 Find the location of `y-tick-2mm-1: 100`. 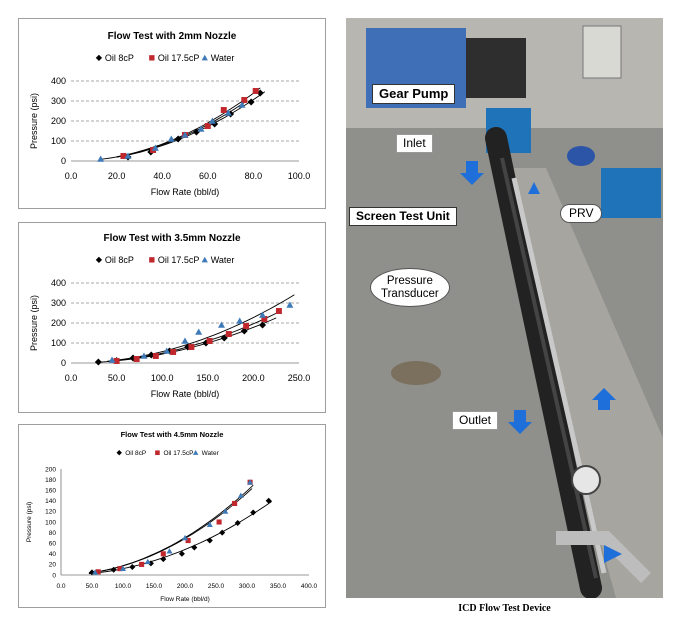

y-tick-2mm-1: 100 is located at coordinates (58, 141).